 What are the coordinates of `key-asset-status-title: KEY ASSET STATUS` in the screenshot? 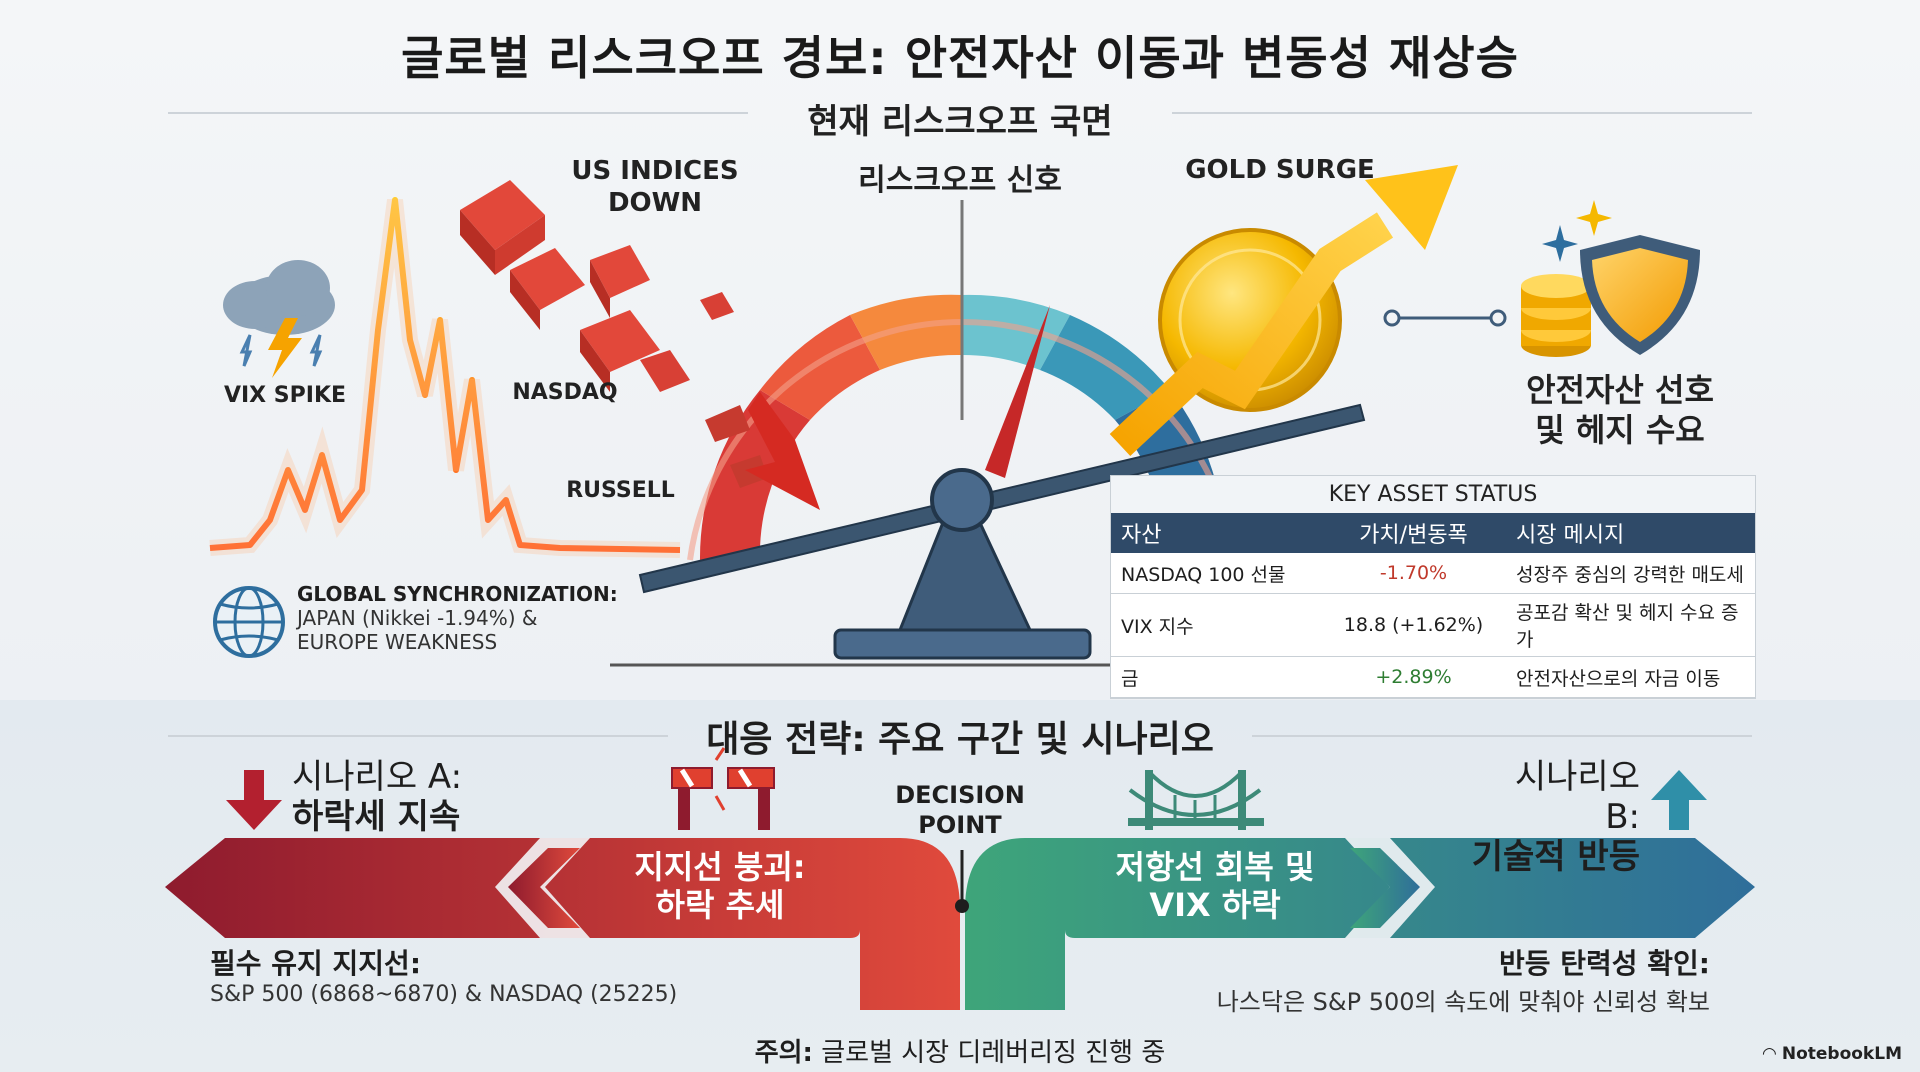 It's located at (1433, 494).